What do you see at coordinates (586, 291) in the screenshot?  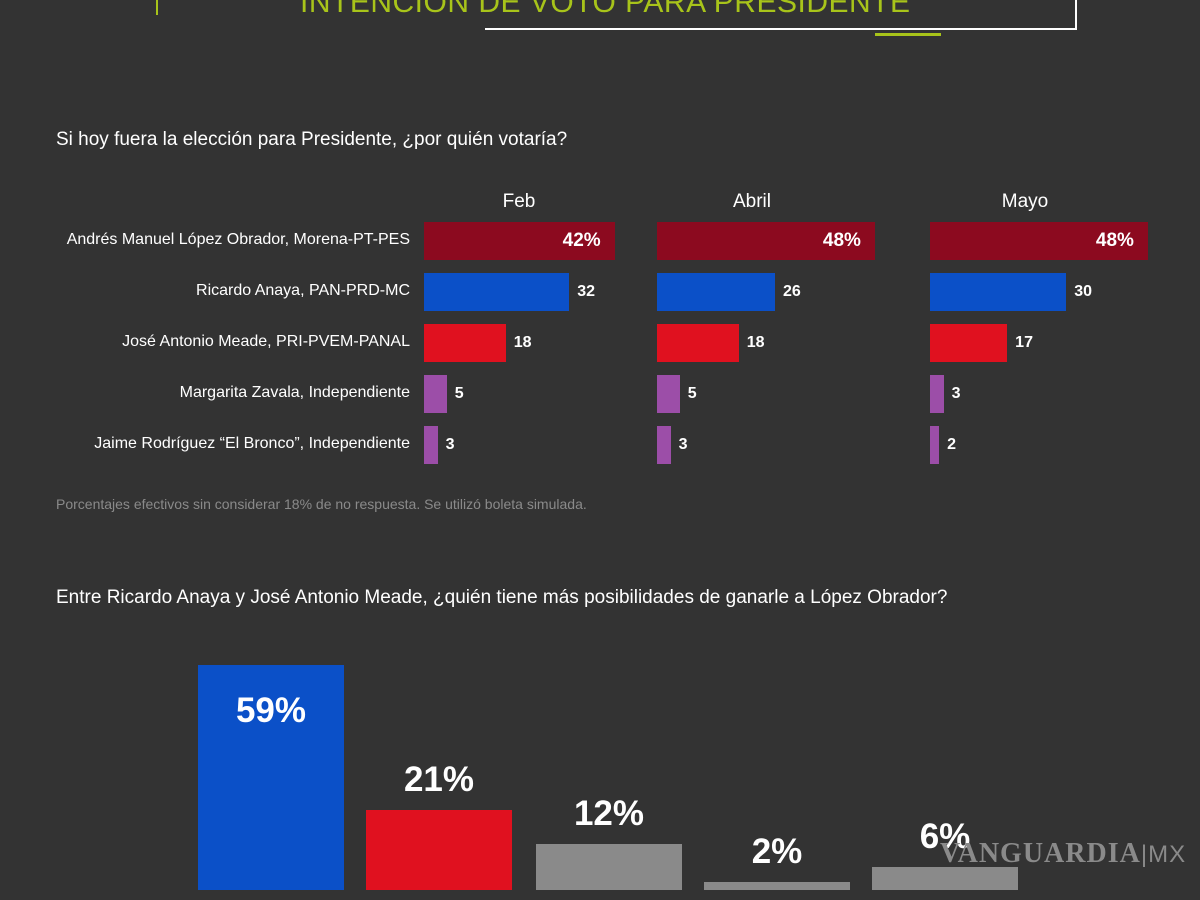 I see `data-label: 32` at bounding box center [586, 291].